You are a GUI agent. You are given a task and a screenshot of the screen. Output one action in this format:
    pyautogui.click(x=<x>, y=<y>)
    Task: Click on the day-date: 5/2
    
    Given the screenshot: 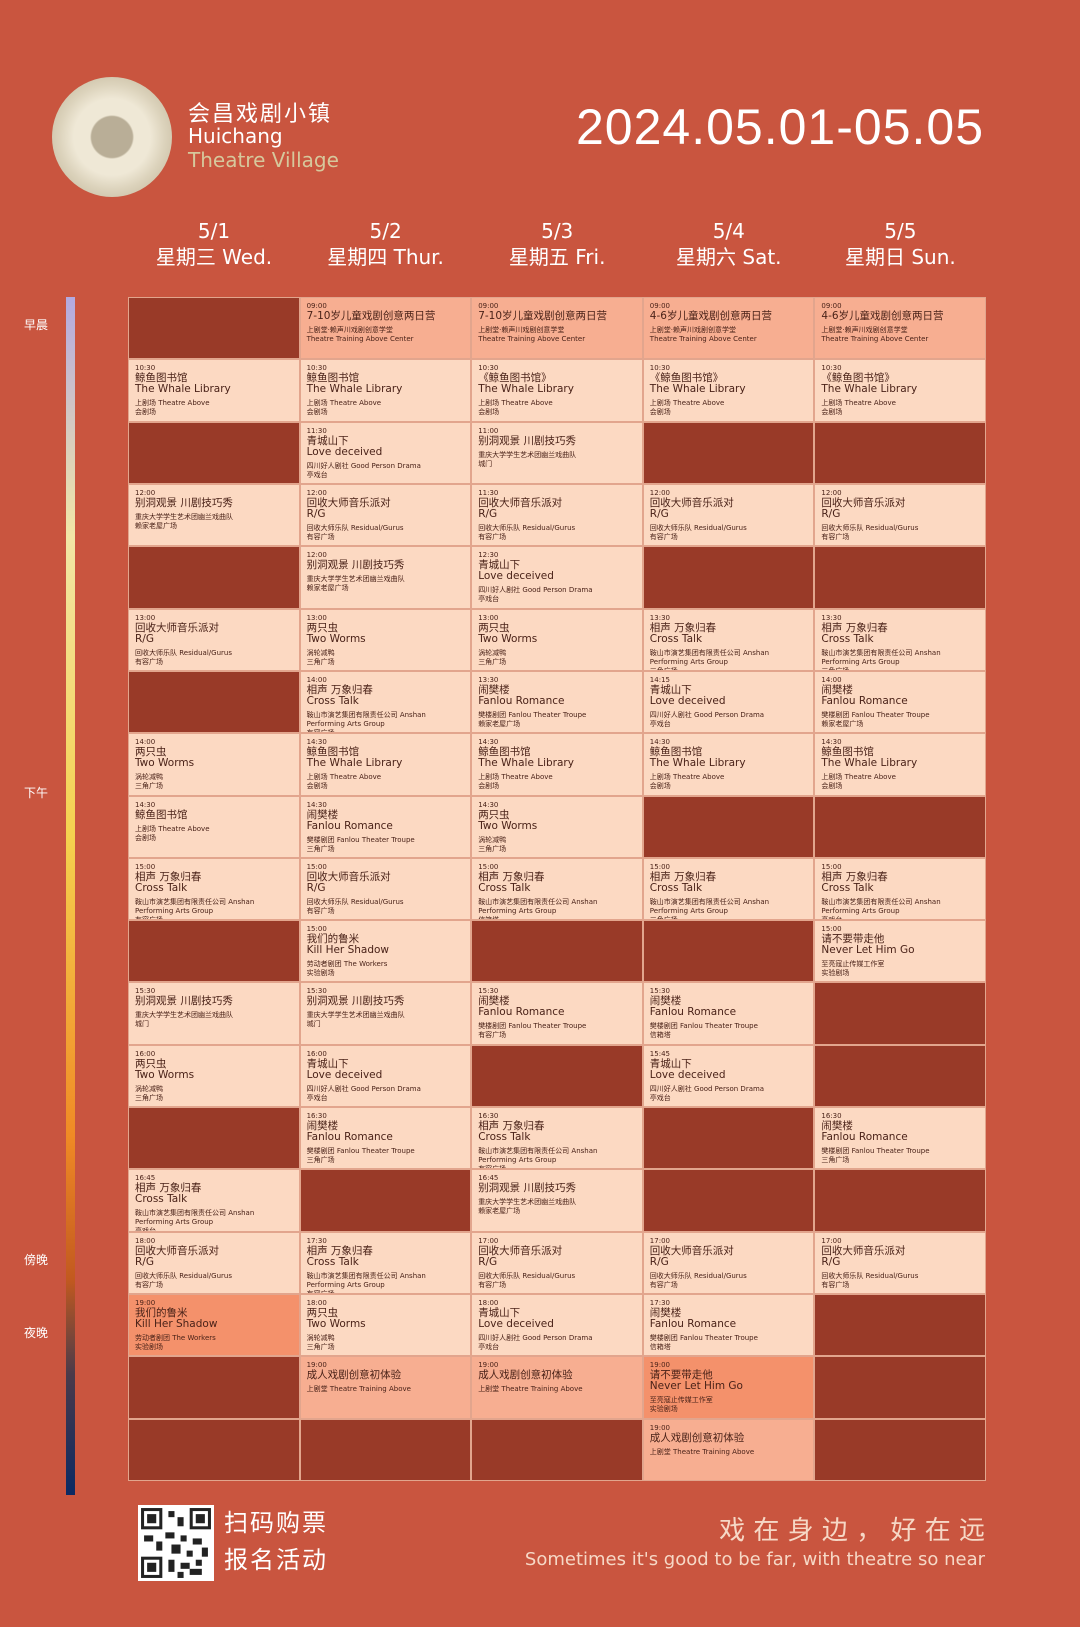 What is the action you would take?
    pyautogui.click(x=385, y=231)
    